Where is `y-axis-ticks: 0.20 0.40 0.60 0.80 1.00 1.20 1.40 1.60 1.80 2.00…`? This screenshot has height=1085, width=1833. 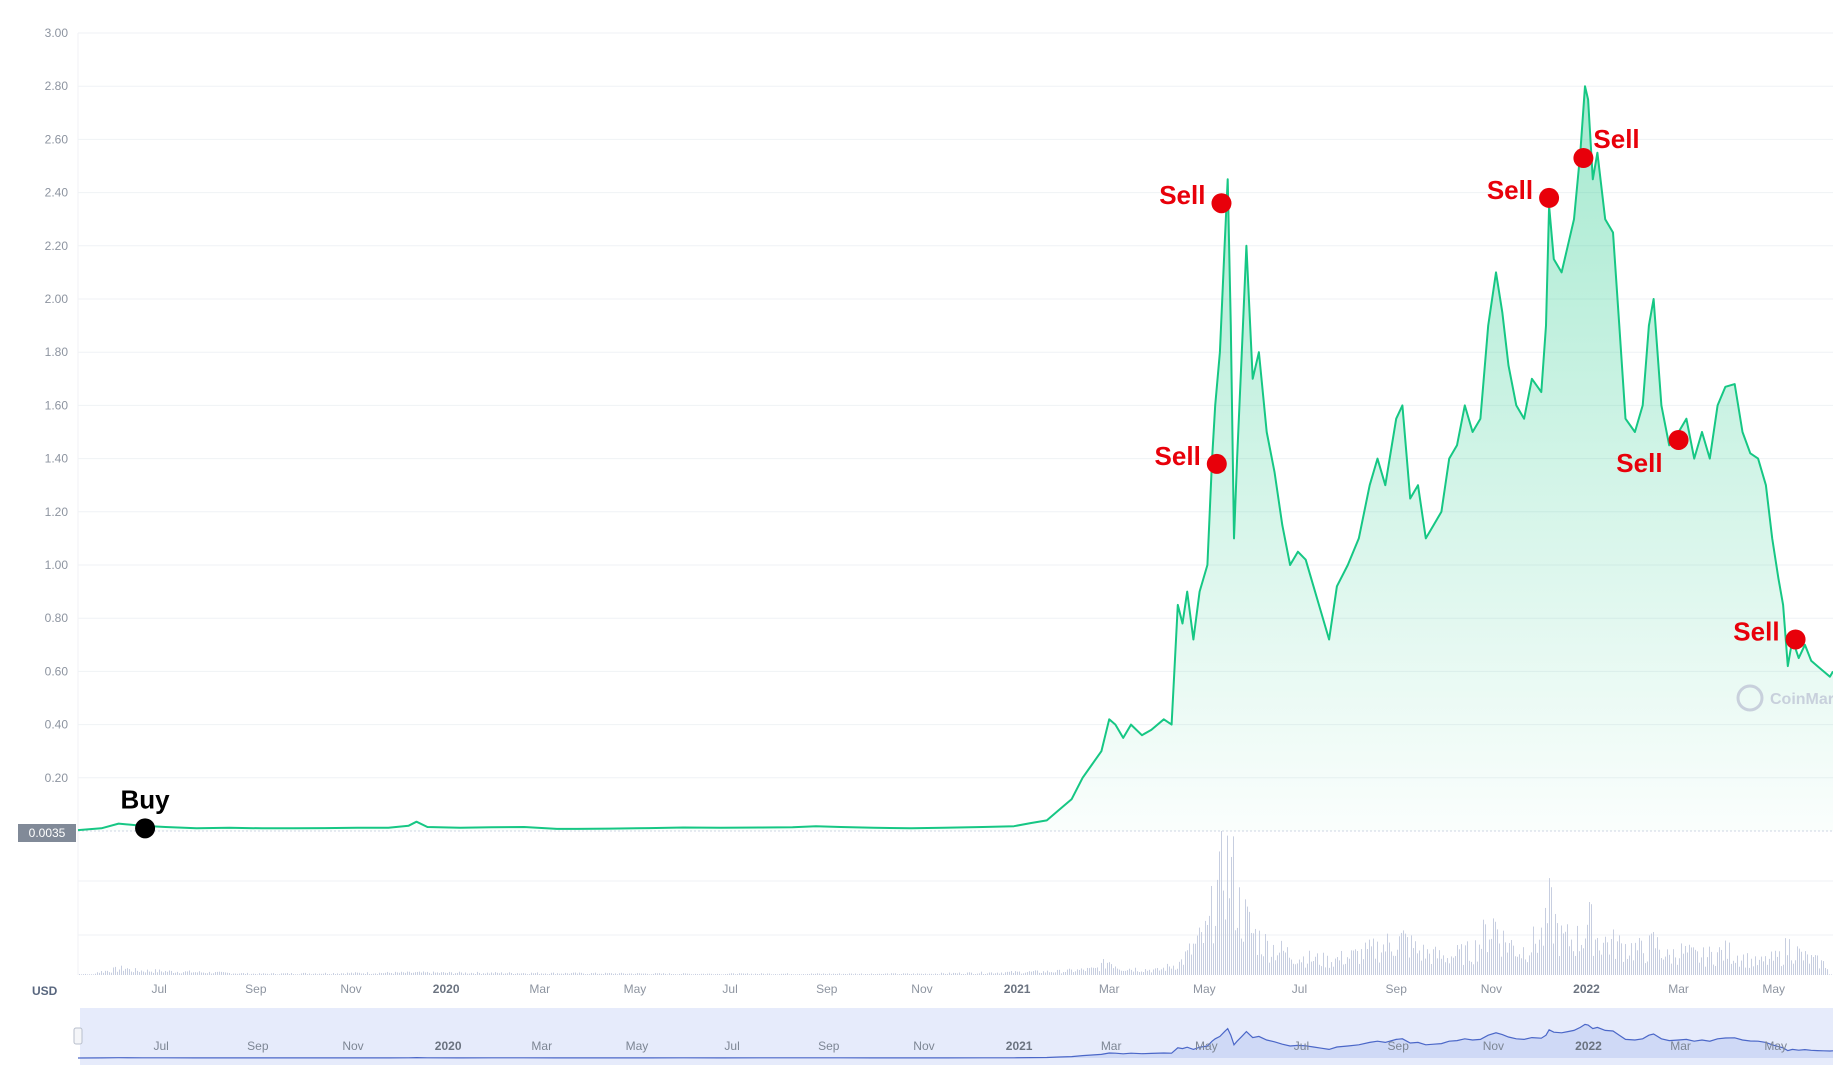 y-axis-ticks: 0.20 0.40 0.60 0.80 1.00 1.20 1.40 1.60 1.80 2.00… is located at coordinates (57, 405).